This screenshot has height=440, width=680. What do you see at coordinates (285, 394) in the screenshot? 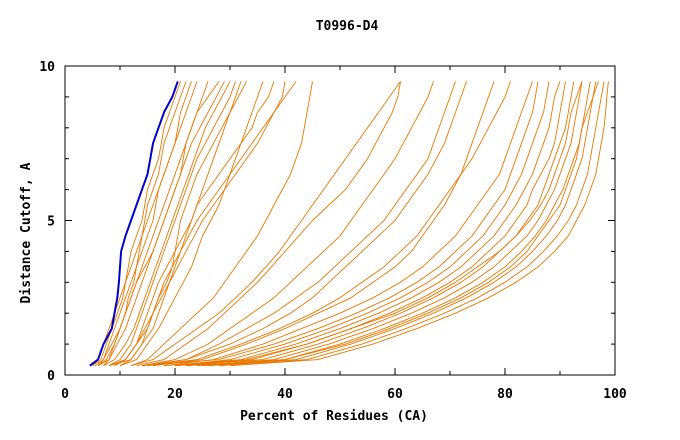
I see `x-tick-label: 40` at bounding box center [285, 394].